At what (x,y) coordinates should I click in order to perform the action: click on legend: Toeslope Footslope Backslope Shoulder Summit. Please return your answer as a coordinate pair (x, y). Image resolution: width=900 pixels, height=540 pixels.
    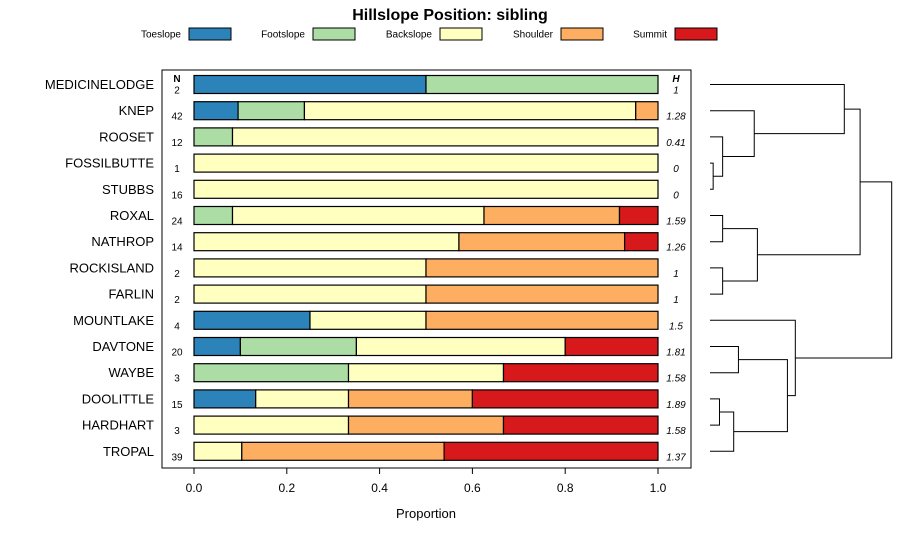
    Looking at the image, I should click on (429, 34).